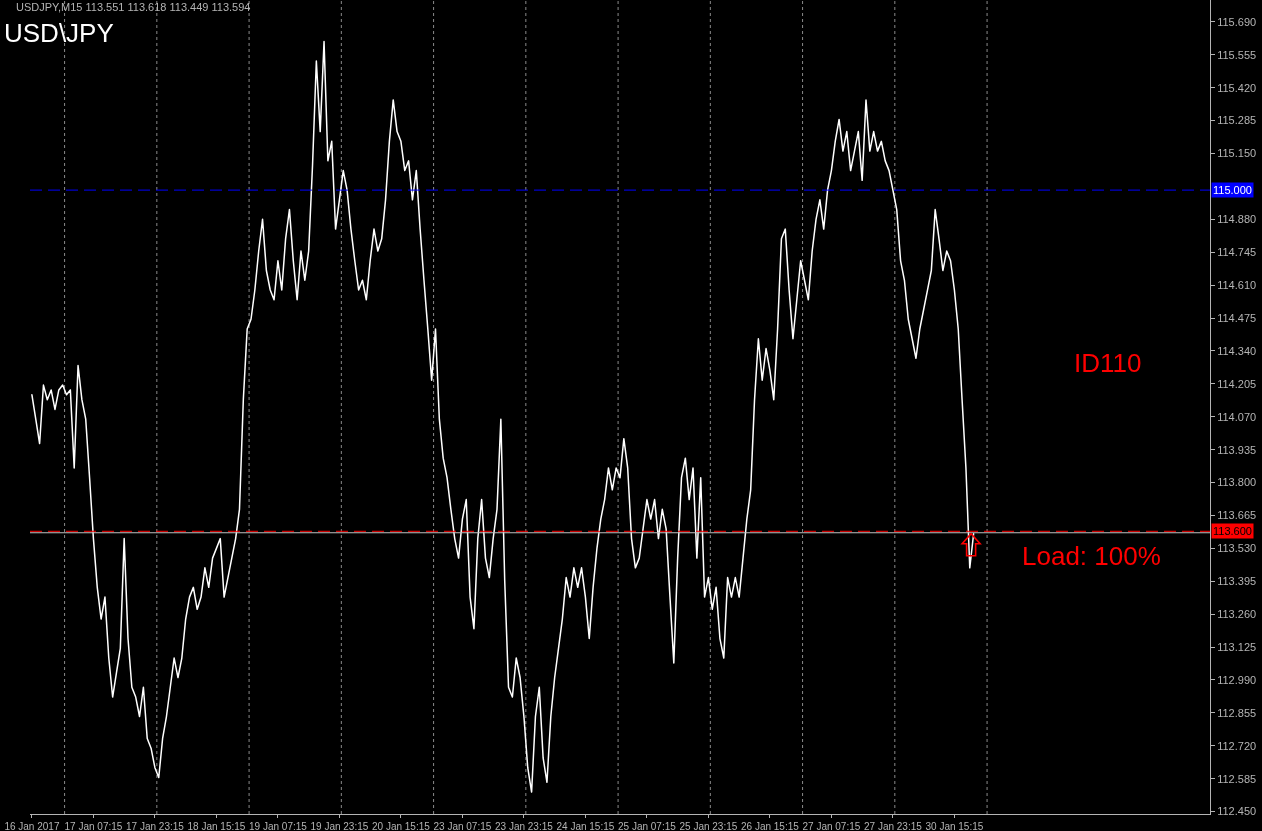 Image resolution: width=1262 pixels, height=831 pixels. Describe the element at coordinates (1237, 317) in the screenshot. I see `y-tick-label: 114.475` at that location.